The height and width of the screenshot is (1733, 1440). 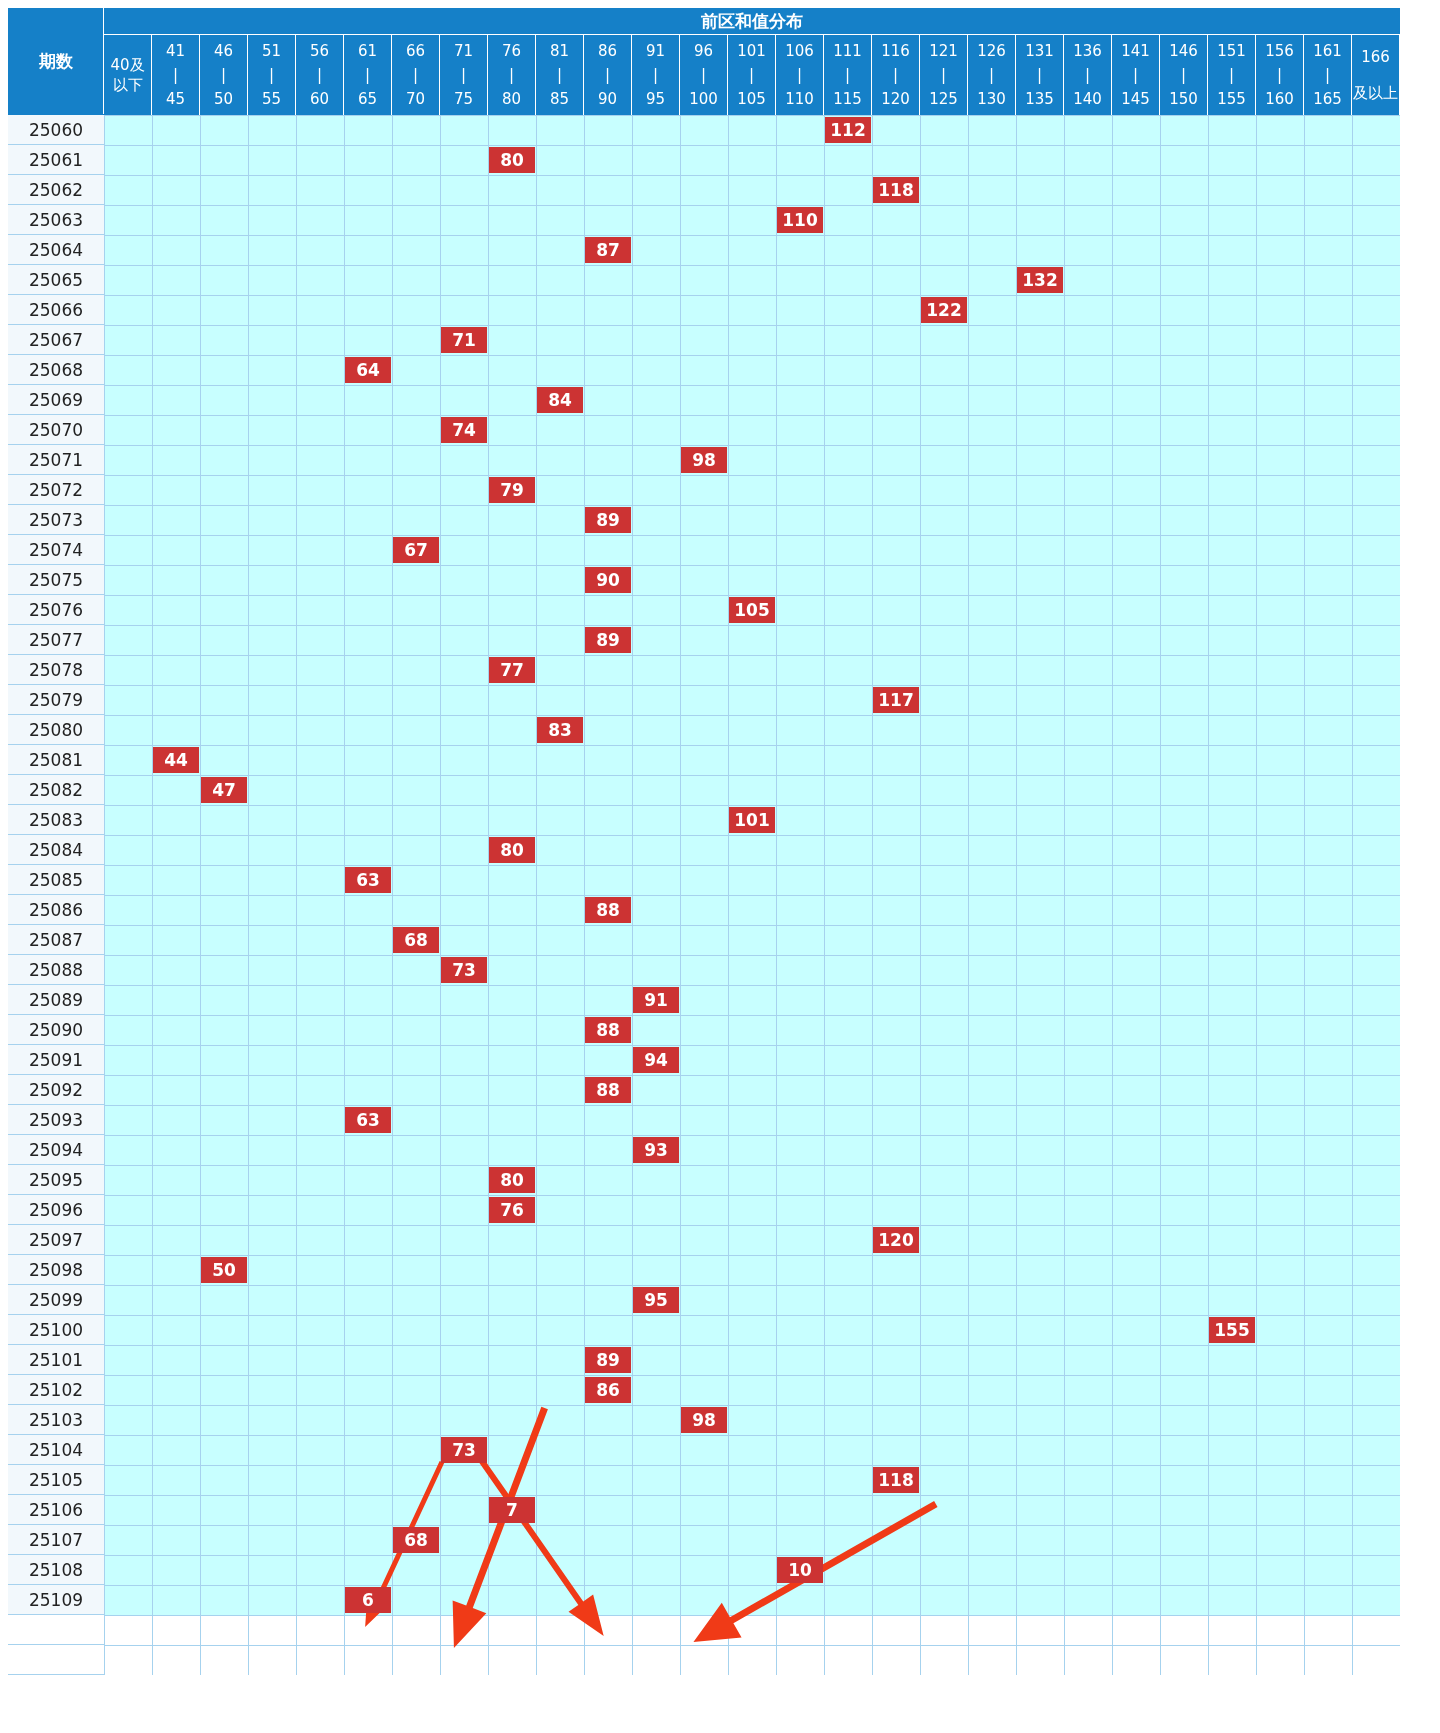 I want to click on data-label: 84, so click(x=560, y=400).